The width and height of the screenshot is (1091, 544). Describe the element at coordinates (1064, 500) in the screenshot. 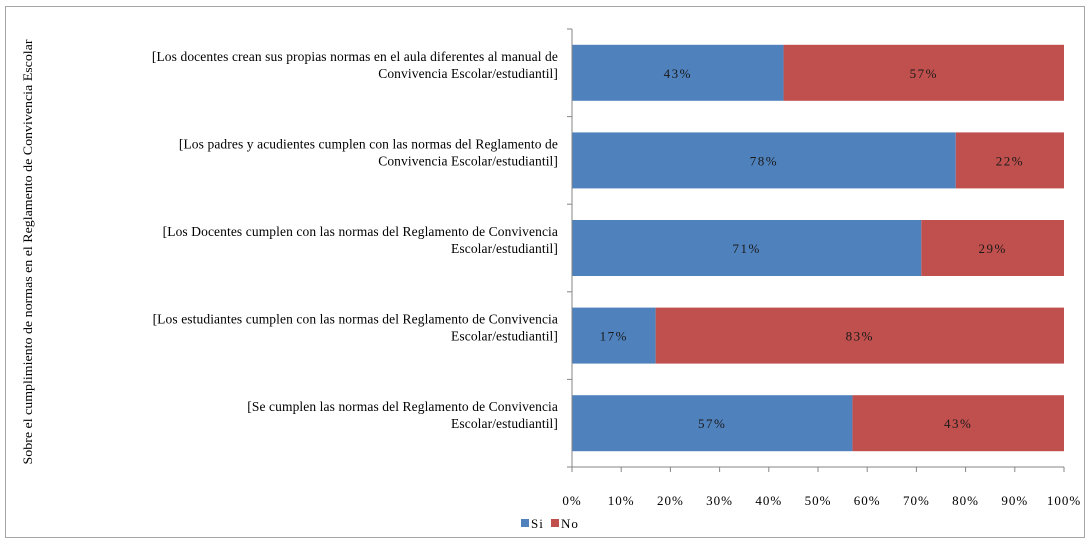

I see `x-tick-label: 100%` at that location.